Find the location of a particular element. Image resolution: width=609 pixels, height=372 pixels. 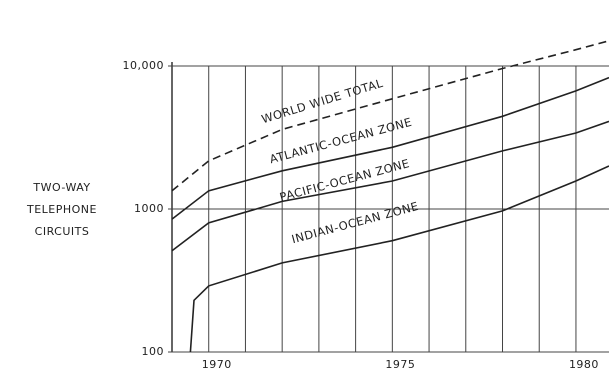

y-tick-label: 1000 is located at coordinates (149, 208).